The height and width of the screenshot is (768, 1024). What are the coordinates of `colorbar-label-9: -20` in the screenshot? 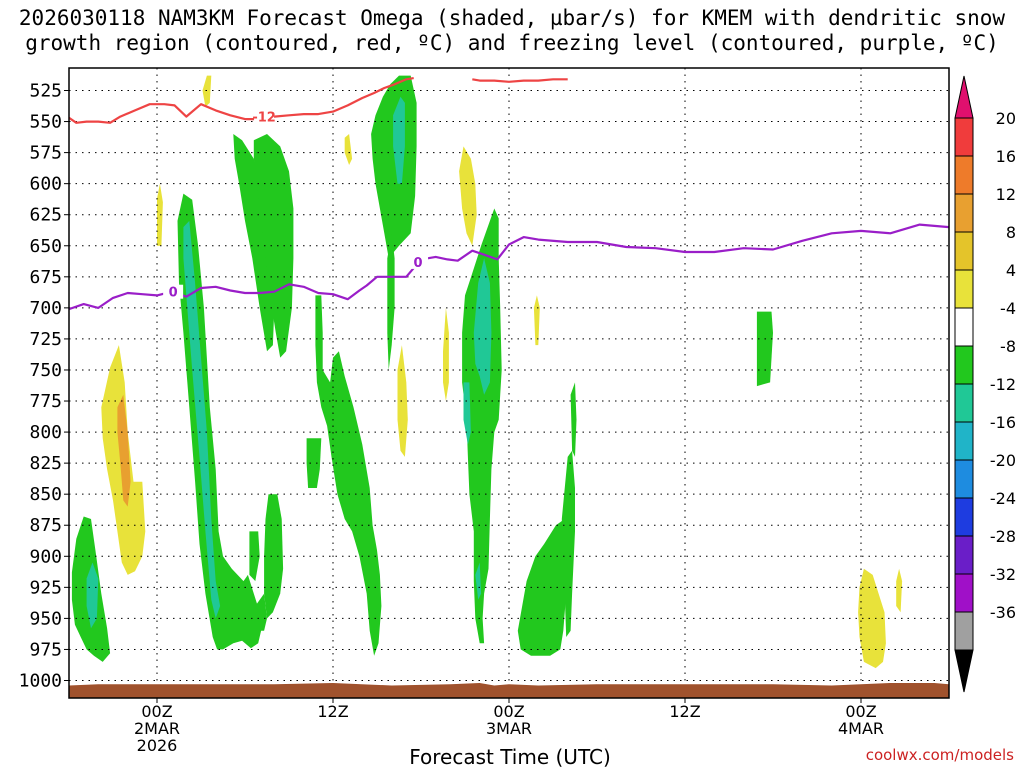 It's located at (1003, 460).